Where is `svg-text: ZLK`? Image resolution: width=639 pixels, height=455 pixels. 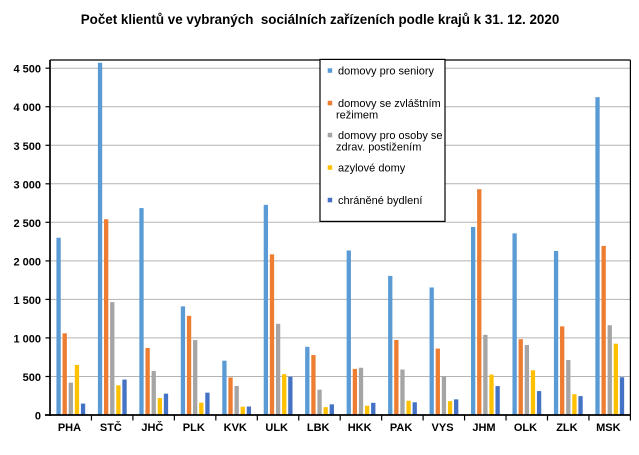
svg-text: ZLK is located at coordinates (566, 428).